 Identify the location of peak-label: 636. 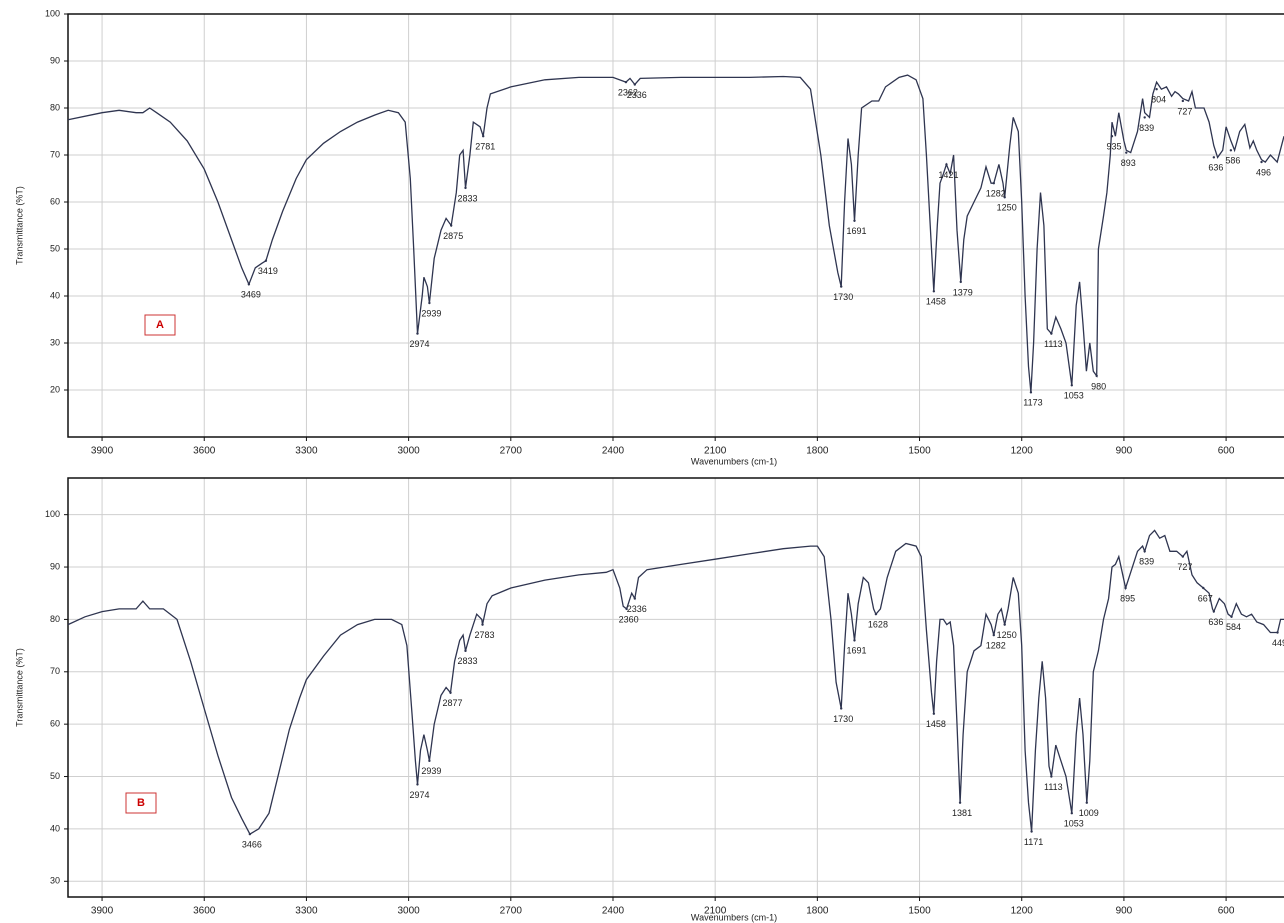
(1215, 622).